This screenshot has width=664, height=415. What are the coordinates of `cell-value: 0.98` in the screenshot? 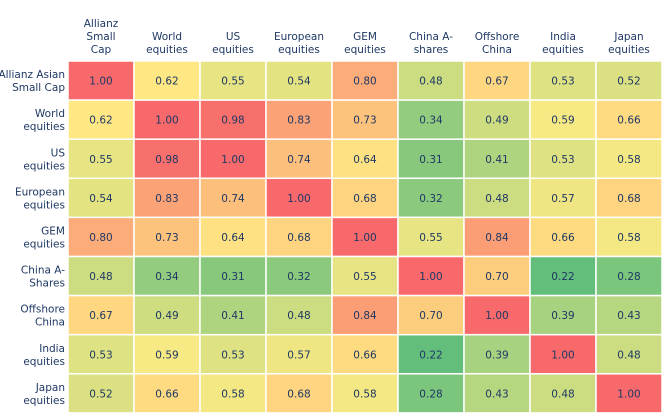 It's located at (232, 121).